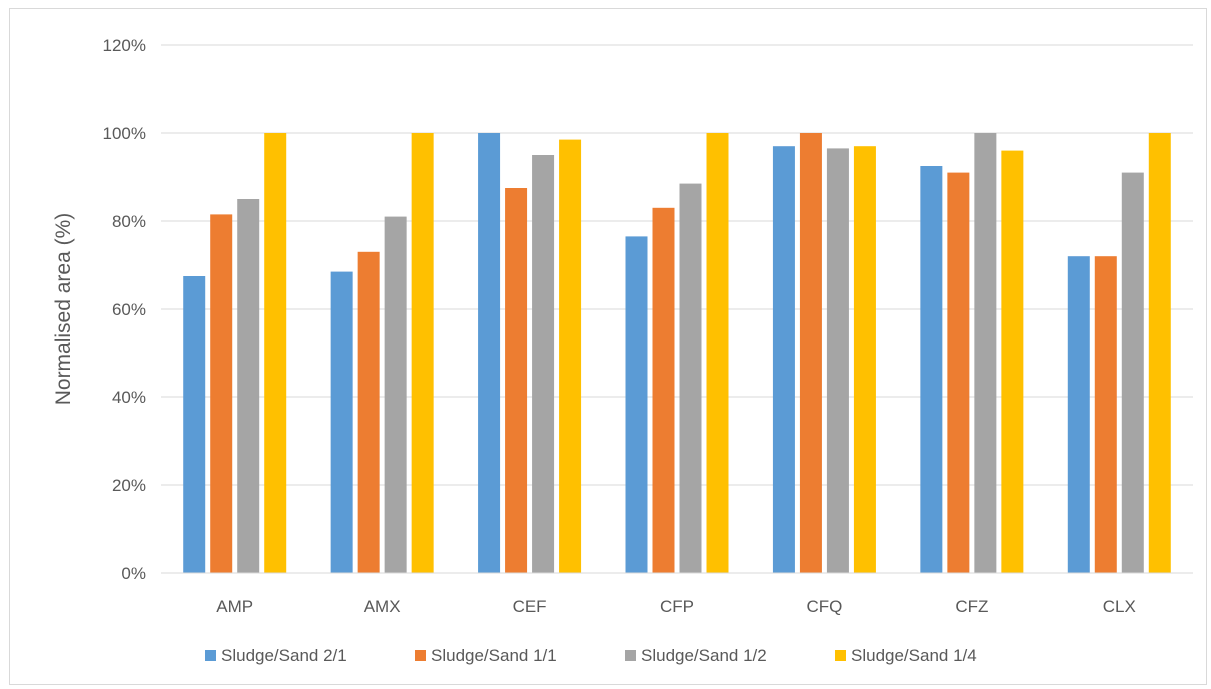 The width and height of the screenshot is (1211, 689). Describe the element at coordinates (284, 655) in the screenshot. I see `legend-label-1: Sludge/Sand 2/1` at that location.